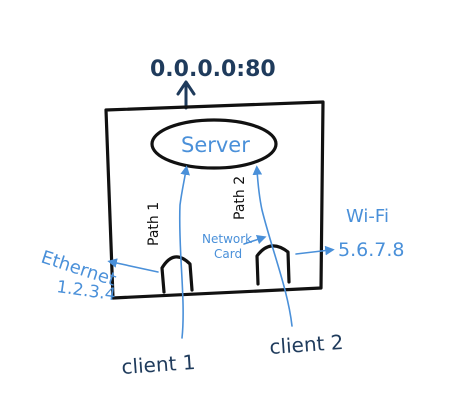 The width and height of the screenshot is (460, 420). Describe the element at coordinates (184, 252) in the screenshot. I see `path-1-arrow` at that location.